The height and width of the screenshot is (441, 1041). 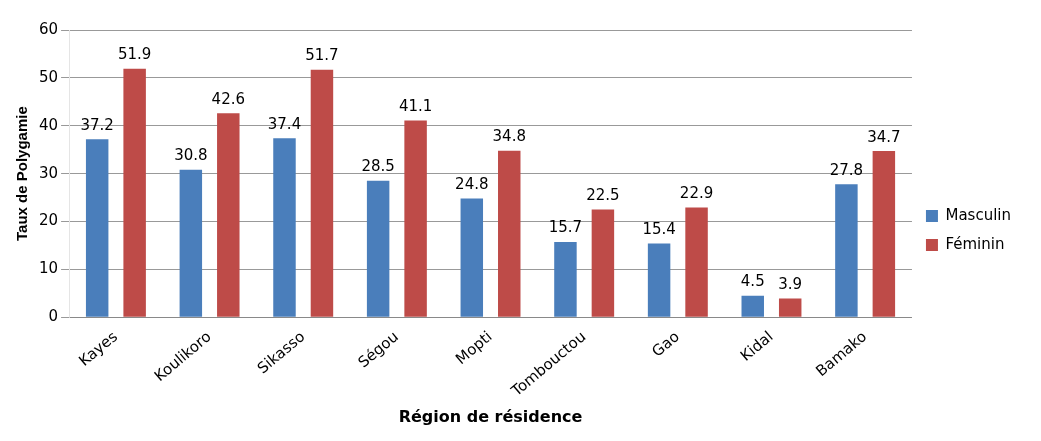 I want to click on data-label: 3.9, so click(x=790, y=283).